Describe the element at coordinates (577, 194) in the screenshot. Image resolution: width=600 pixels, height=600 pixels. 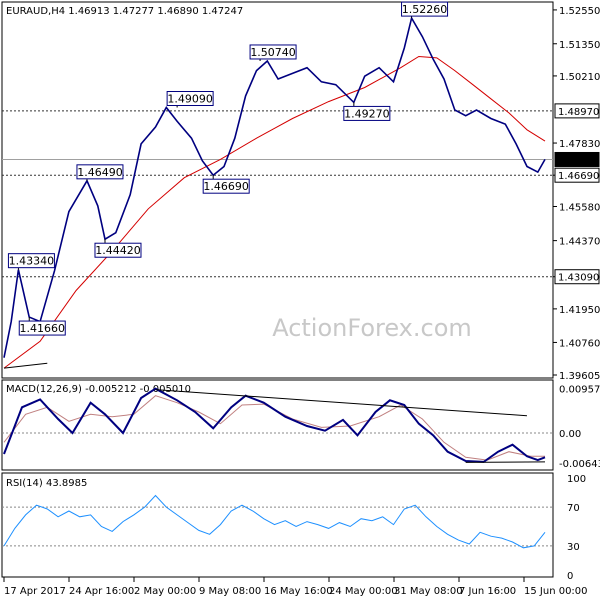
I see `level-labels: 1.48970 1.47247 1.46690 1.43090` at that location.